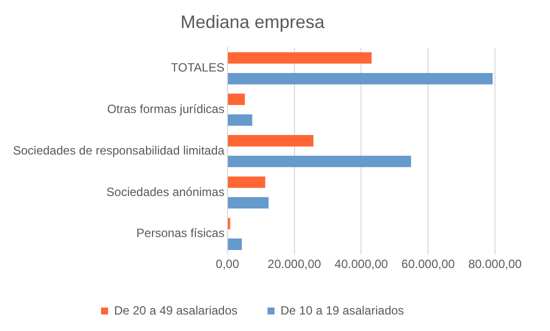 Image resolution: width=550 pixels, height=331 pixels. I want to click on x-tick-label: 40.000,00, so click(361, 264).